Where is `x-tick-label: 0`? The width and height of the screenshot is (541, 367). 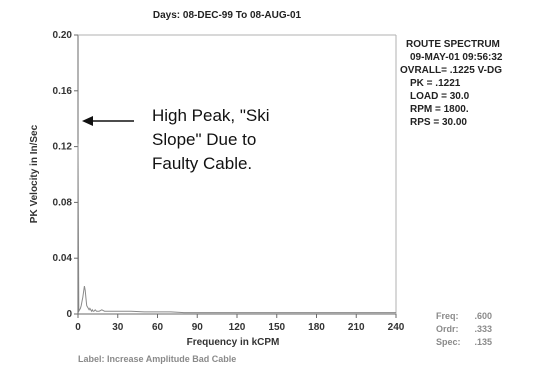
x-tick-label: 0 is located at coordinates (78, 327).